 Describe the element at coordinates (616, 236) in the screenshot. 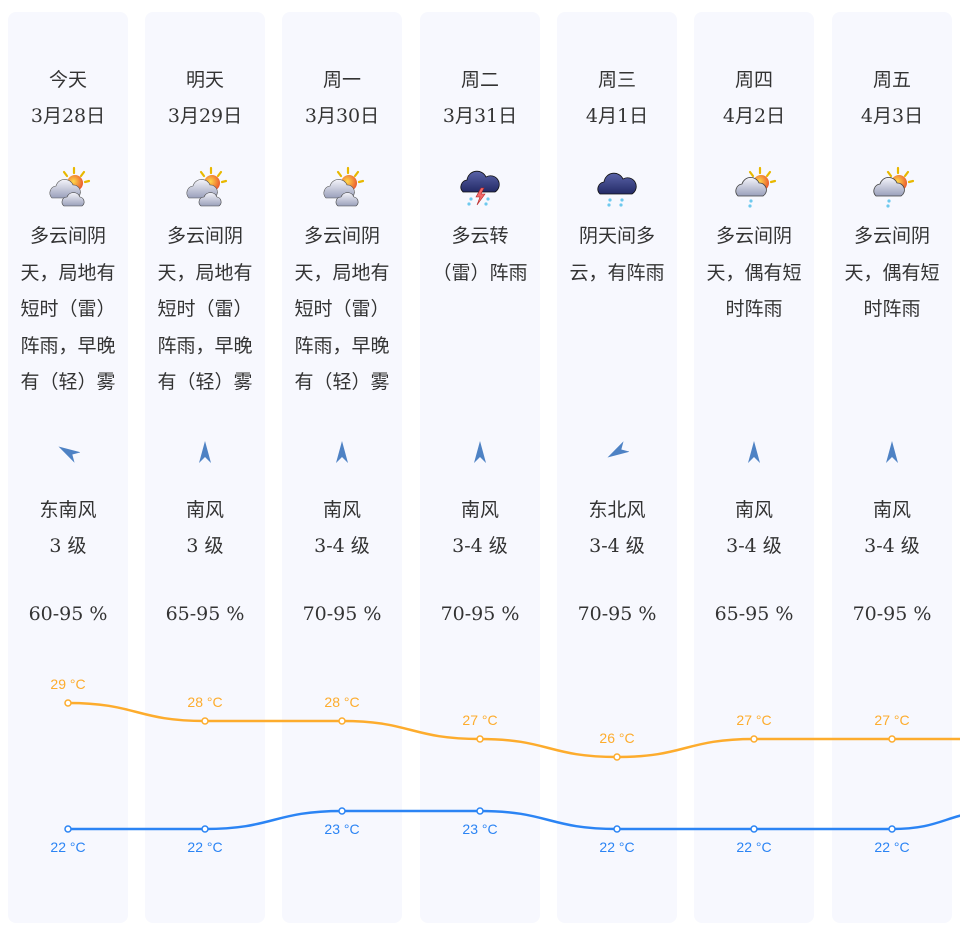

I see `description-line: 阴天间多` at that location.